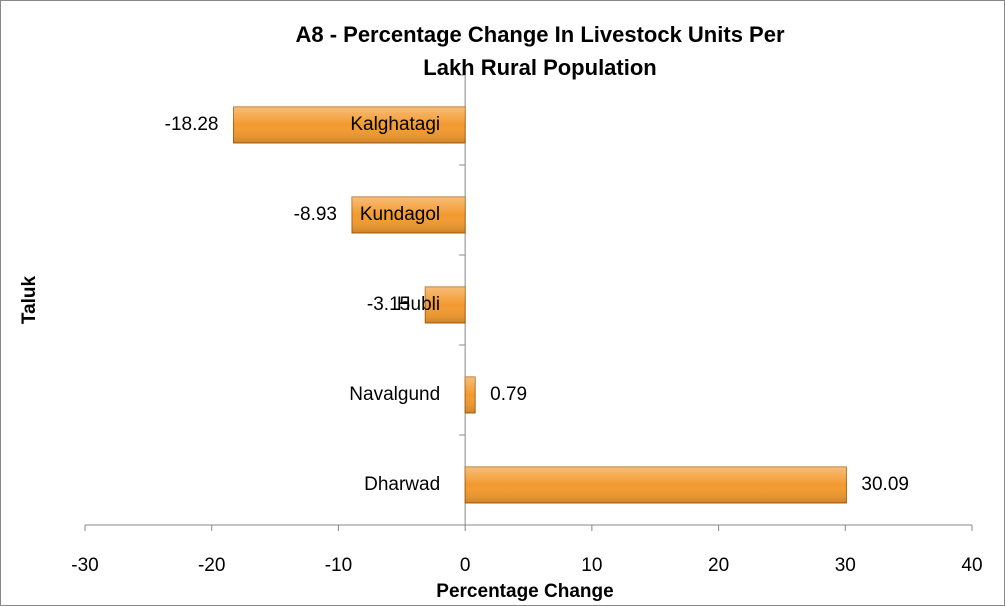 Image resolution: width=1005 pixels, height=606 pixels. What do you see at coordinates (508, 394) in the screenshot?
I see `value-label: 0.79` at bounding box center [508, 394].